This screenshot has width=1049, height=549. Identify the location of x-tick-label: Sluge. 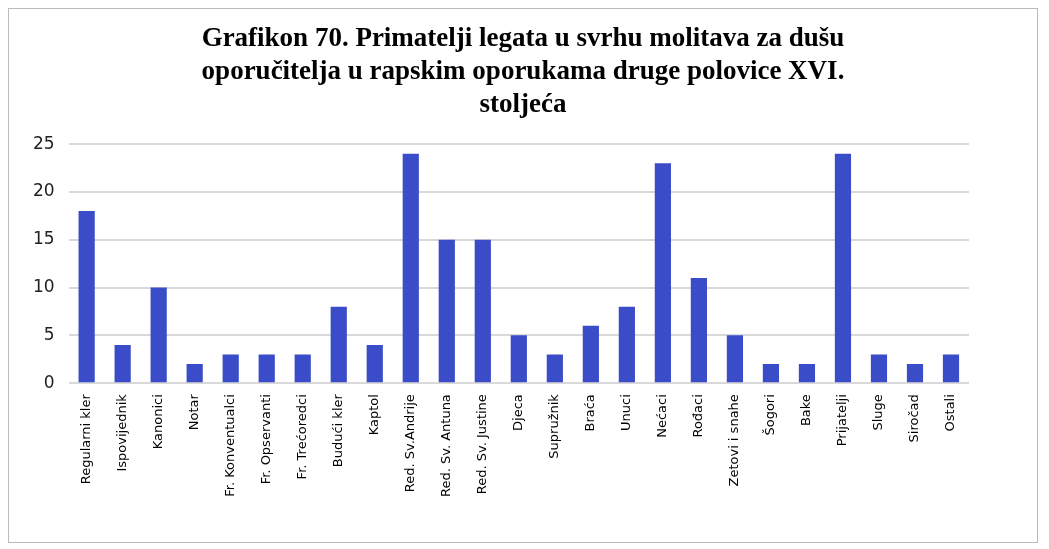
(878, 412).